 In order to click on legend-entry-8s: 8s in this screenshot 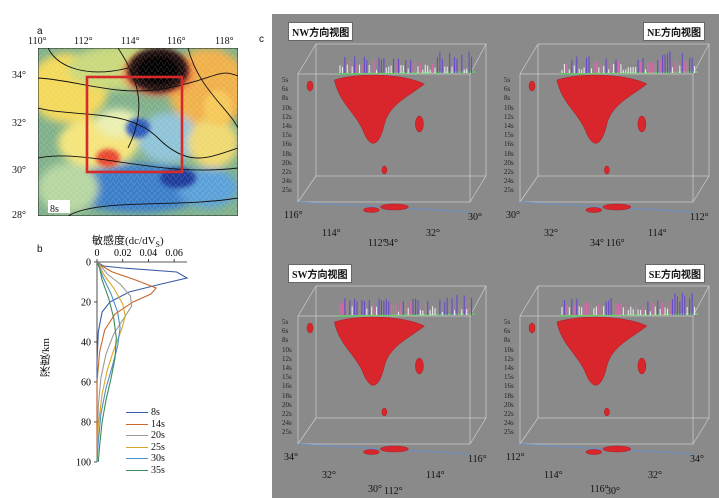, I will do `click(143, 412)`.